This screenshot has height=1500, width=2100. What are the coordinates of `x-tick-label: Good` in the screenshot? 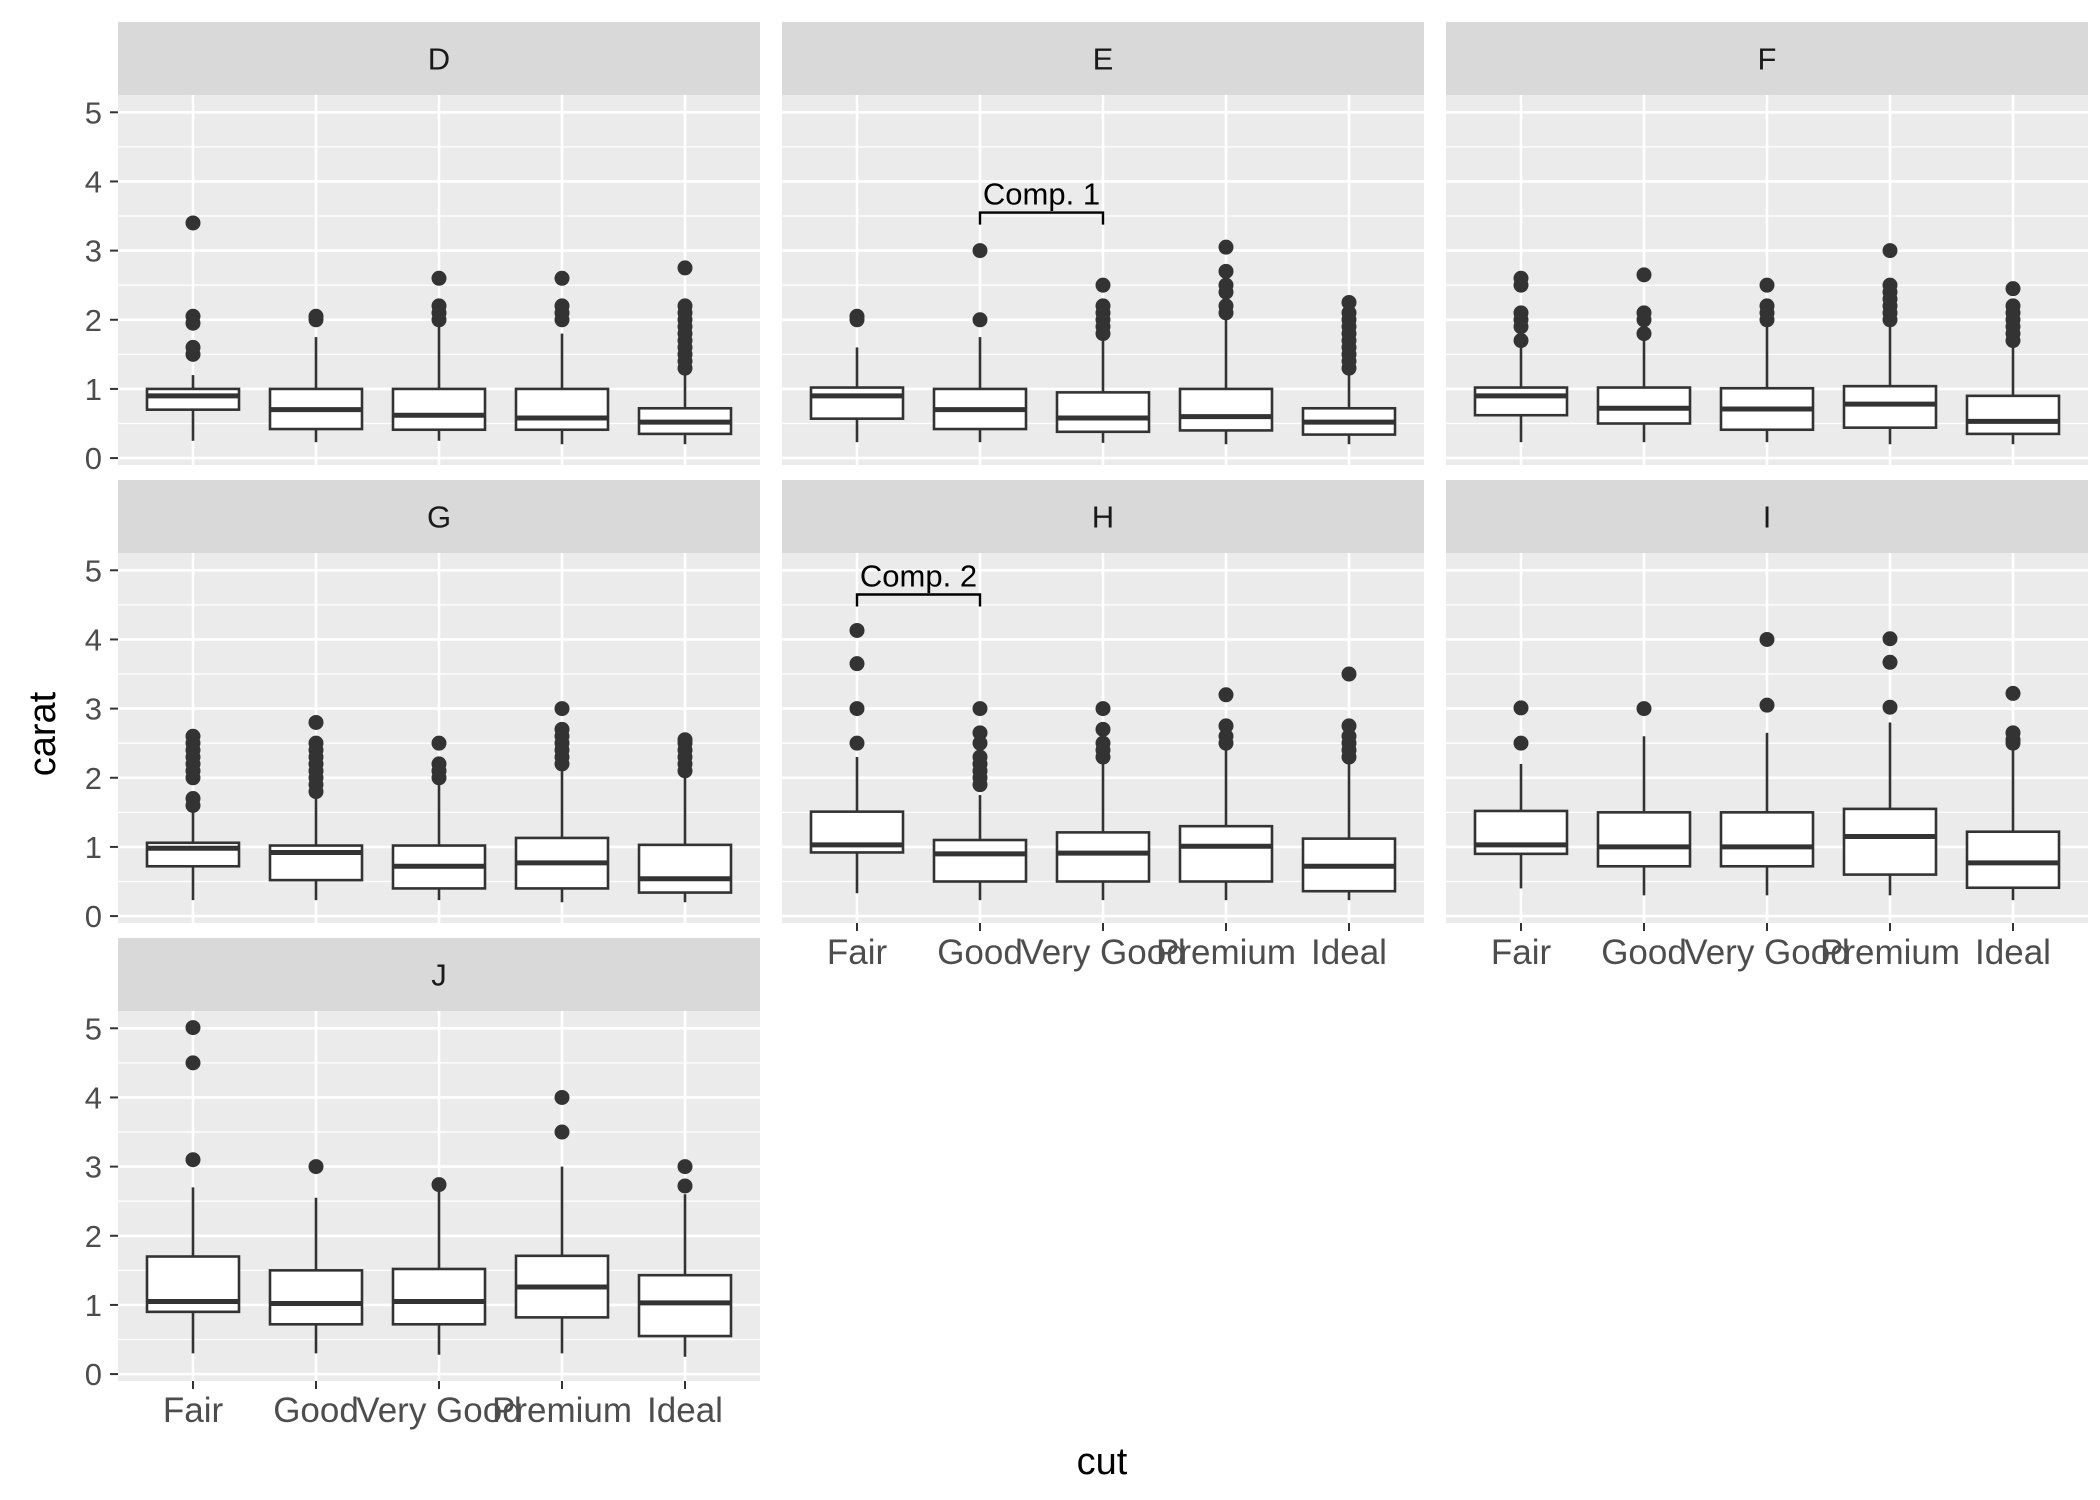 It's located at (1644, 952).